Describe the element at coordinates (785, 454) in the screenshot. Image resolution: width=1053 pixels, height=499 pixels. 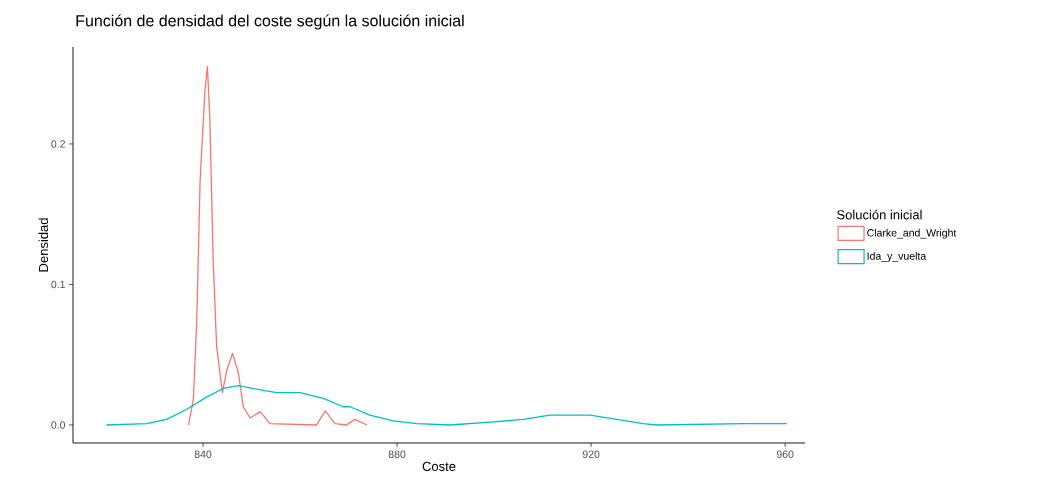
I see `x-tick-label: 960` at that location.